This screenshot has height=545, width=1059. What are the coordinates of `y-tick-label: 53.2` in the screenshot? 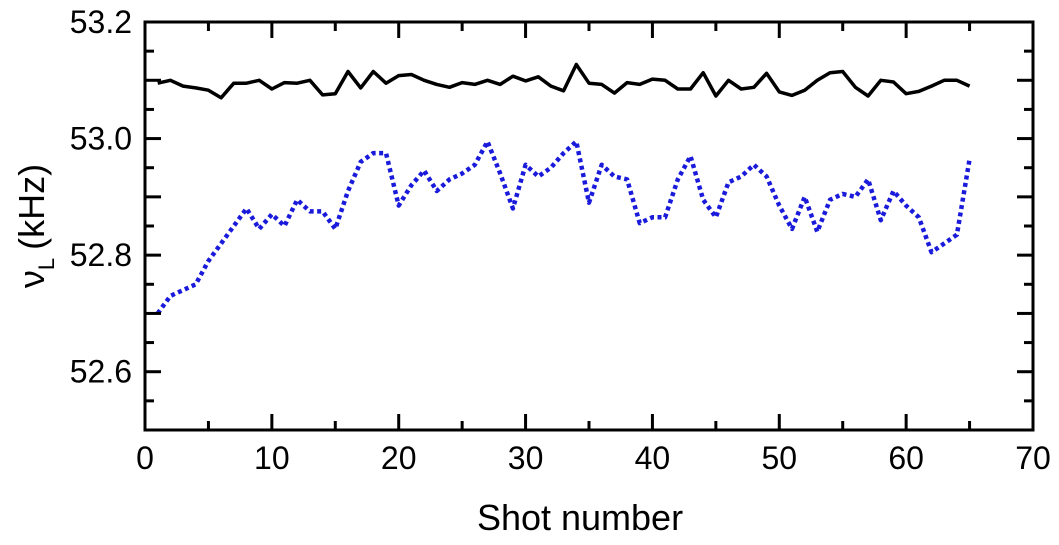 It's located at (101, 22).